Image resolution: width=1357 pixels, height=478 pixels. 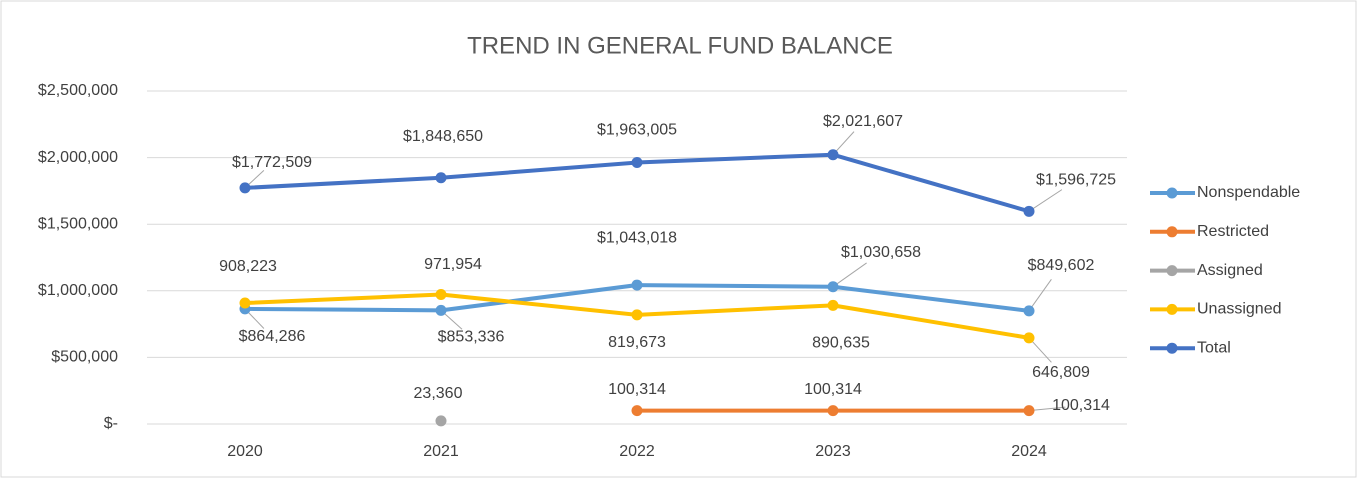 What do you see at coordinates (438, 393) in the screenshot?
I see `data-label: 23,360` at bounding box center [438, 393].